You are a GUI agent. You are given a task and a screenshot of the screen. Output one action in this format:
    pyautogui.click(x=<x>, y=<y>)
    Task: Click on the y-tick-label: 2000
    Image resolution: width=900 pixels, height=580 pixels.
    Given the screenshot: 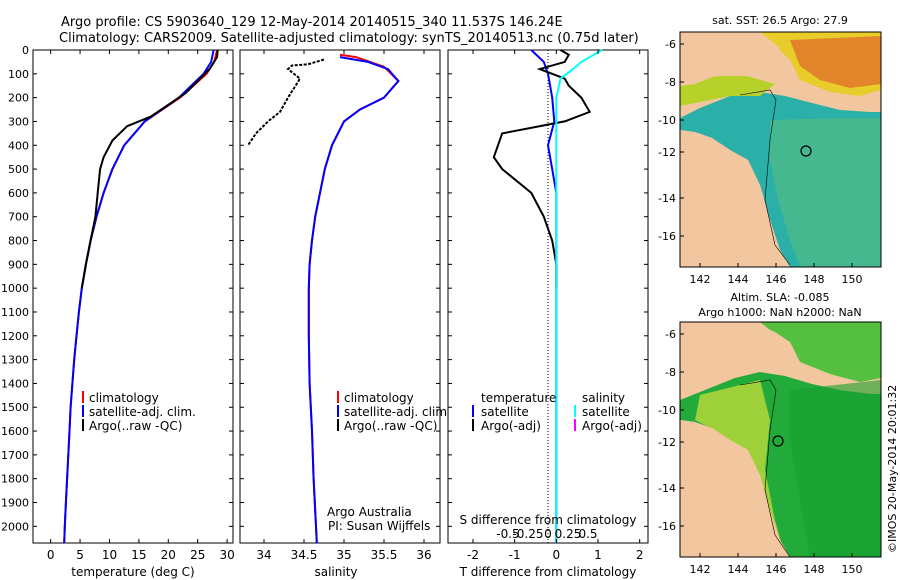 What is the action you would take?
    pyautogui.click(x=15, y=526)
    